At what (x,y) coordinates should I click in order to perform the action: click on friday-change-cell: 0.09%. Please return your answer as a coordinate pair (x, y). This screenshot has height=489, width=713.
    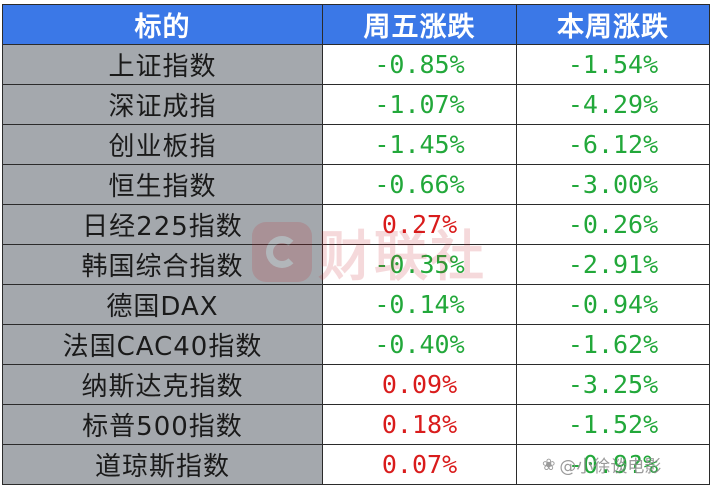
    Looking at the image, I should click on (419, 384).